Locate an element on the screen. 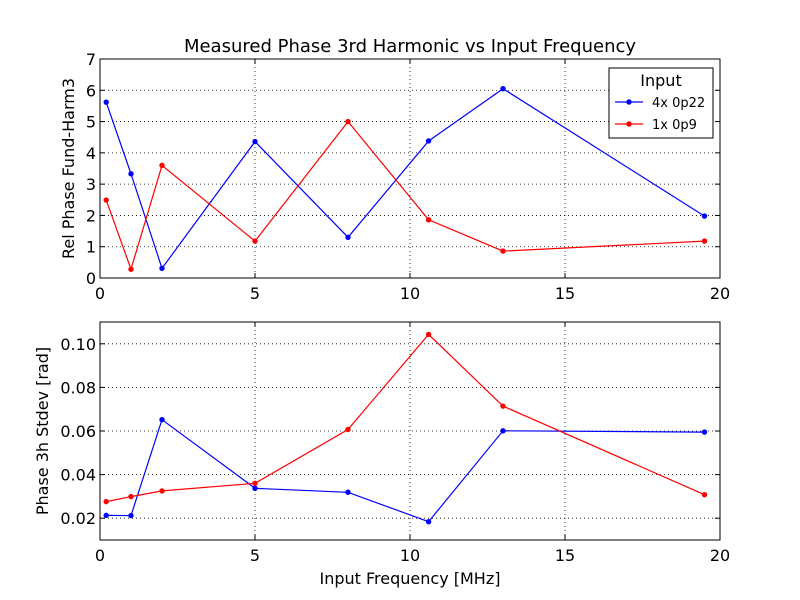 This screenshot has width=800, height=600. bottom-xtick-label: 0 is located at coordinates (100, 555).